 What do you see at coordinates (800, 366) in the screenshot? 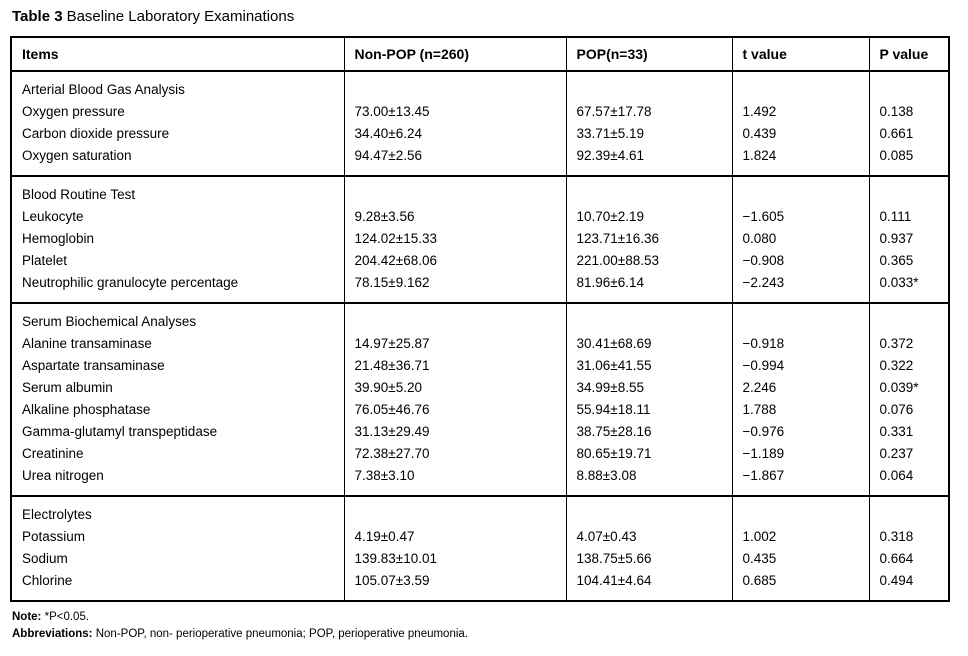
I see `cell-tvalue: −0.994` at bounding box center [800, 366].